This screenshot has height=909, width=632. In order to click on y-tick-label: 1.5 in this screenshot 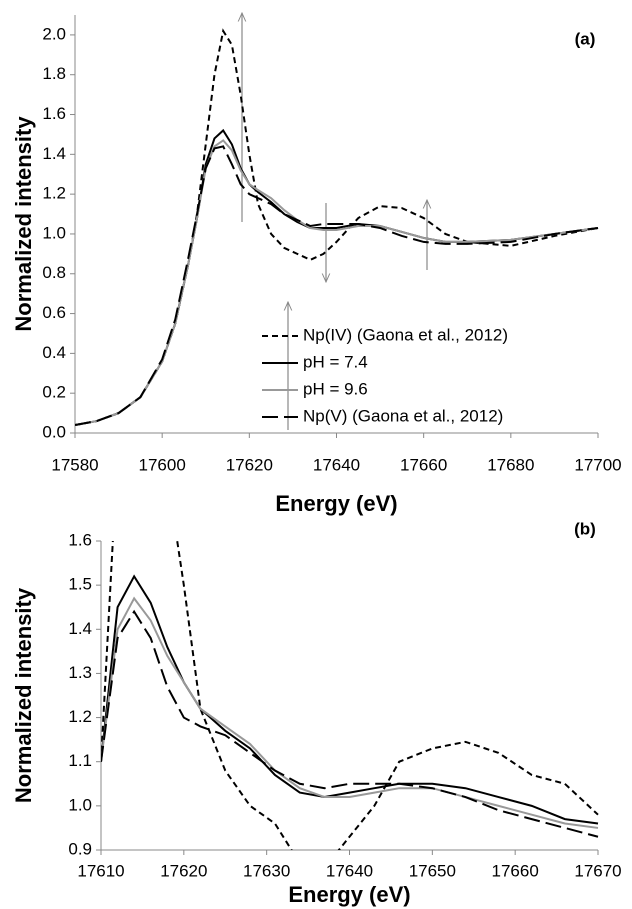, I will do `click(80, 584)`.